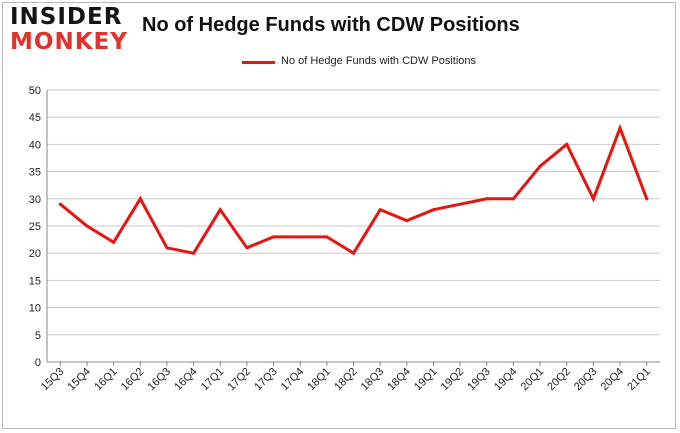 This screenshot has width=680, height=433. What do you see at coordinates (213, 380) in the screenshot?
I see `x-tick-label: 17Q1` at bounding box center [213, 380].